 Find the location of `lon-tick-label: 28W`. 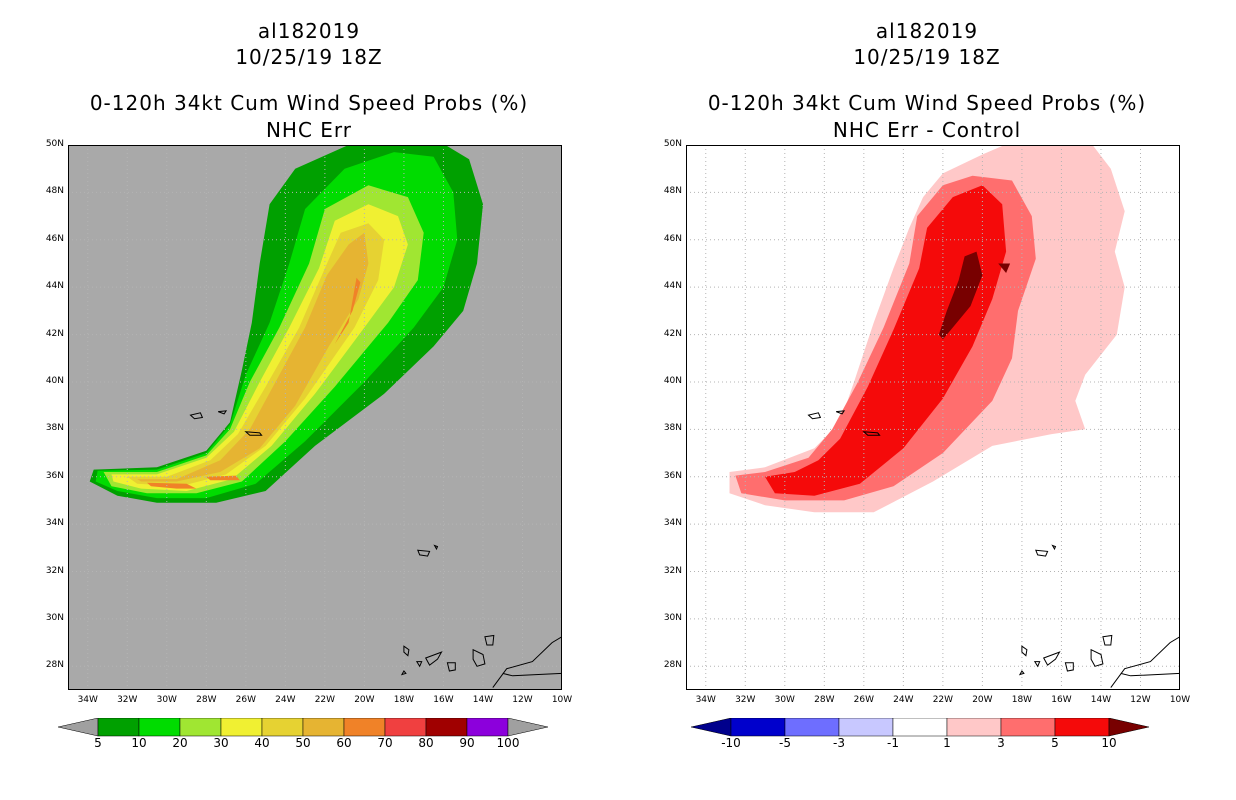

lon-tick-label: 28W is located at coordinates (824, 700).